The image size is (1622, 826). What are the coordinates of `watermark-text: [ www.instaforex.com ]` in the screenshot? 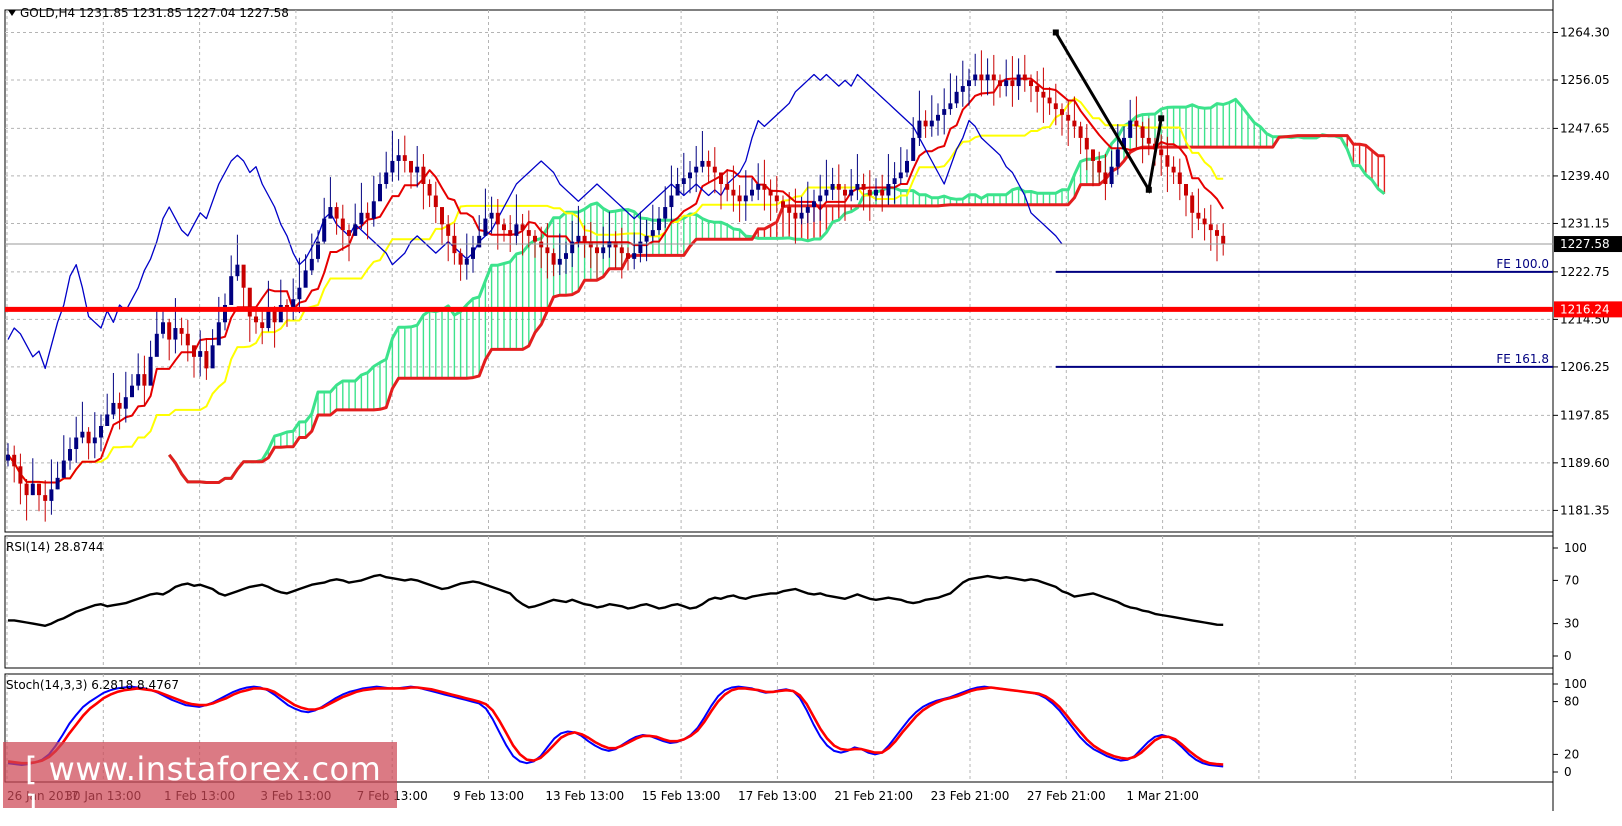 It's located at (203, 788).